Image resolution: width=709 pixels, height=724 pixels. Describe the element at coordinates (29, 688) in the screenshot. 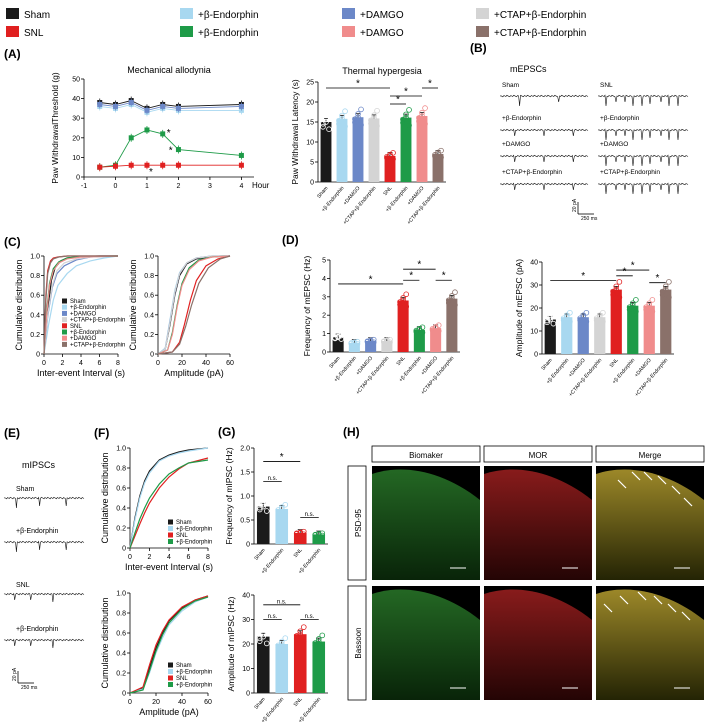

I see `scalebar-x-label: 250 ms` at that location.